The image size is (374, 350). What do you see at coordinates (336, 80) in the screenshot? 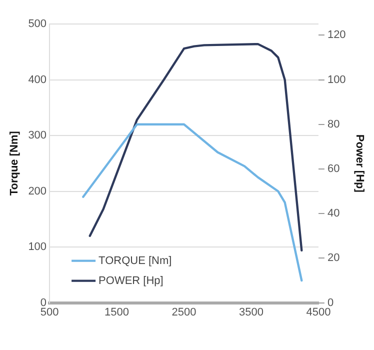
I see `y2-tick-label: 100` at bounding box center [336, 80].